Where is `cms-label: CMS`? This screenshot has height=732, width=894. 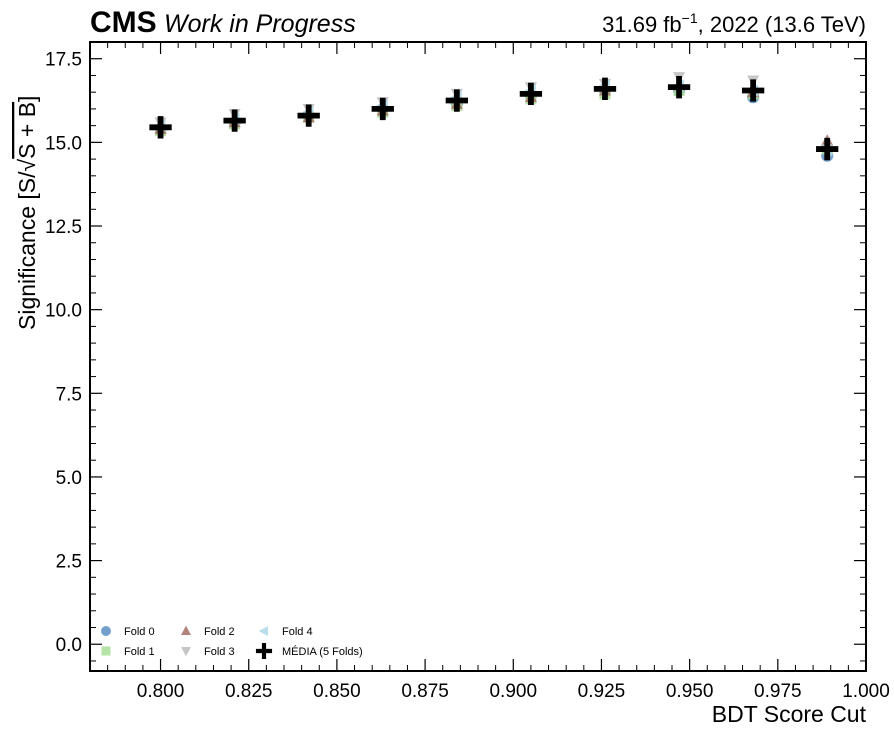 cms-label: CMS is located at coordinates (123, 22).